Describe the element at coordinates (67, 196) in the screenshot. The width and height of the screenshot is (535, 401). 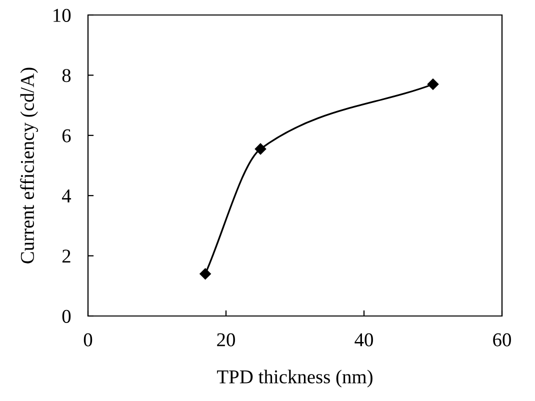
I see `y-tick-label: 4` at that location.